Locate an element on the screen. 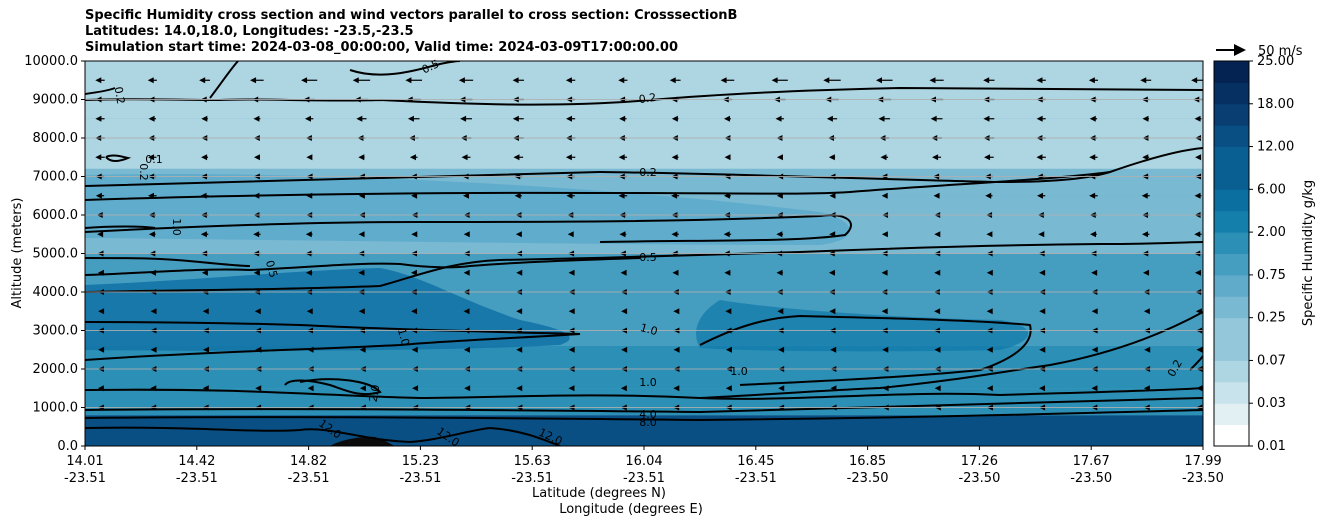 This screenshot has height=526, width=1326. x-axis-label-lon: Longitude (degrees E) is located at coordinates (631, 509).